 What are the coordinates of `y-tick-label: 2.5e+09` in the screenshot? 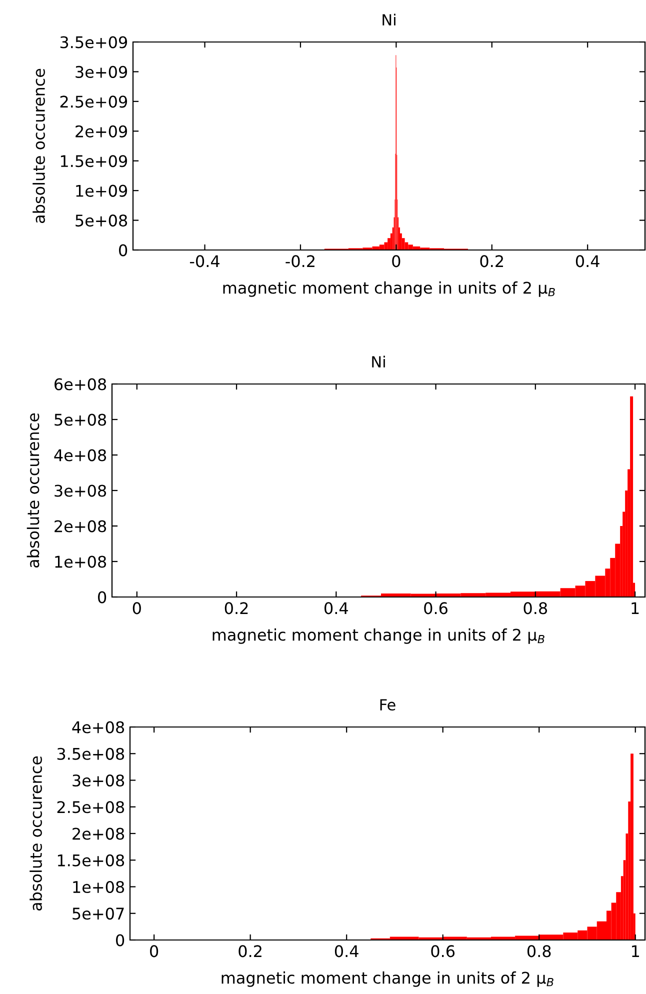 It's located at (94, 102).